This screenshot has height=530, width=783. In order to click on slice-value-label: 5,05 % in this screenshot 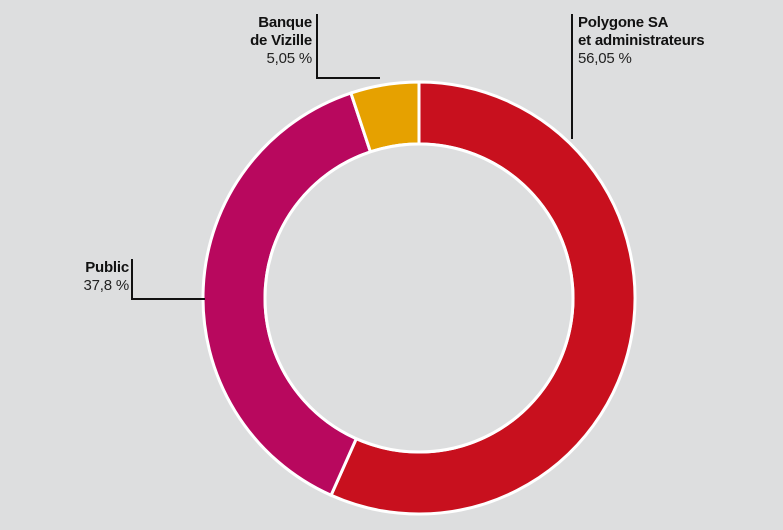, I will do `click(289, 58)`.